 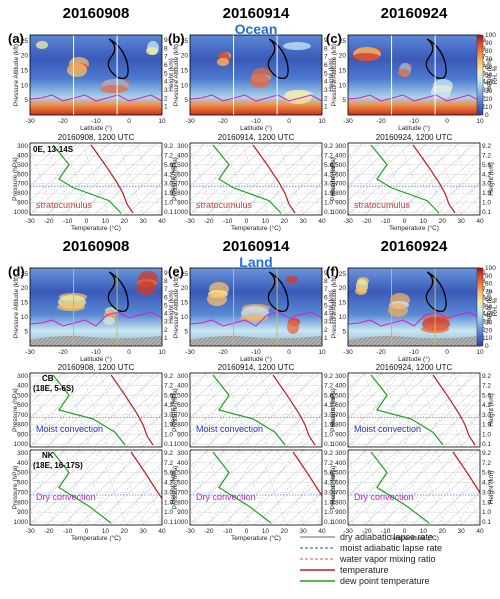 What do you see at coordinates (266, 221) in the screenshot?
I see `temperature-tick-label: 10` at bounding box center [266, 221].